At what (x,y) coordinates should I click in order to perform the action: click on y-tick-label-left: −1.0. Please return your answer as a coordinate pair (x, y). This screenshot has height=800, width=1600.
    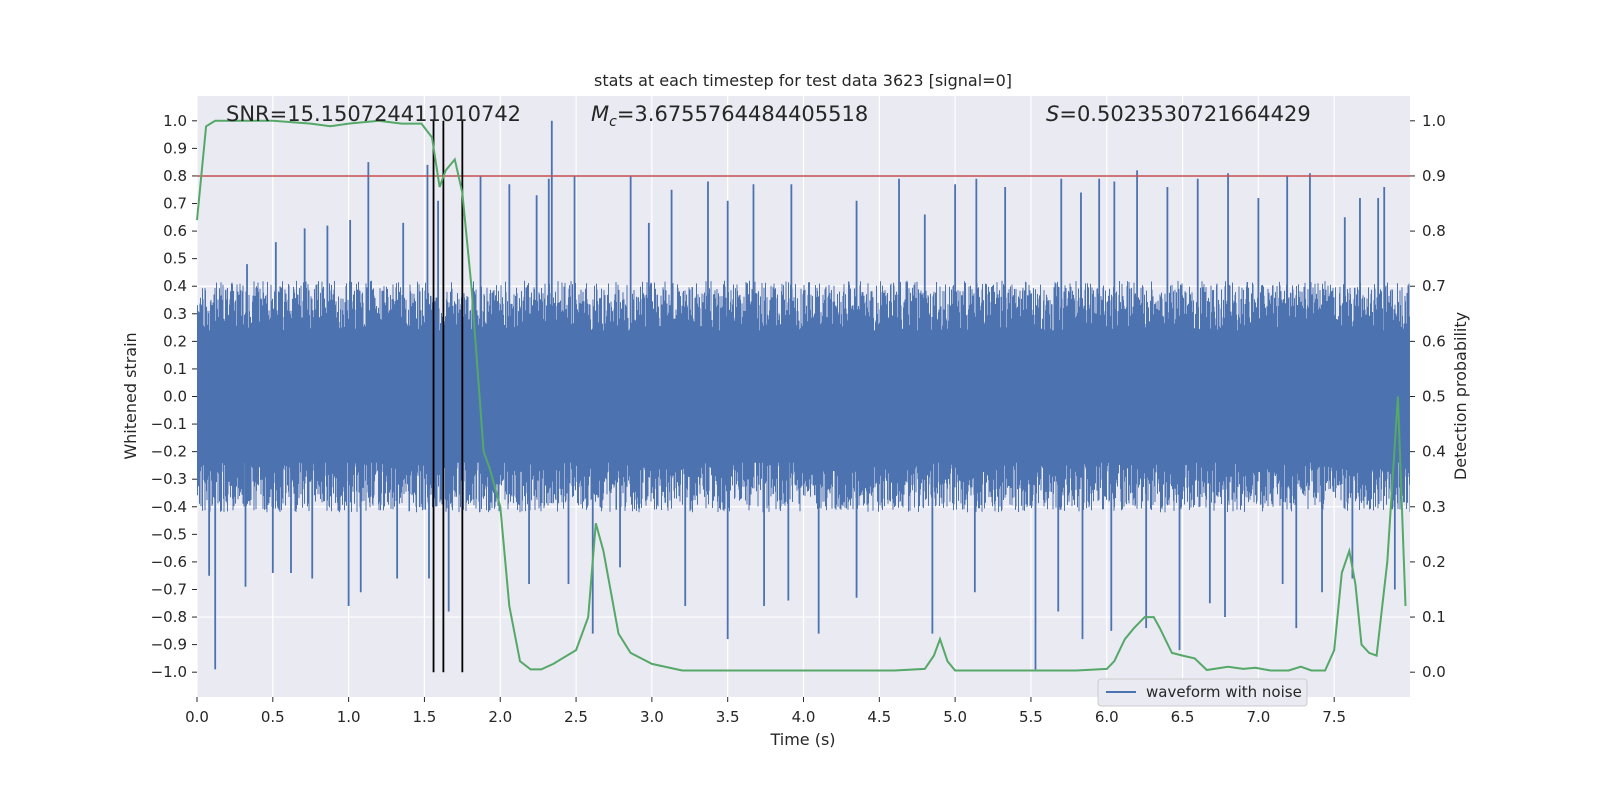
    Looking at the image, I should click on (169, 672).